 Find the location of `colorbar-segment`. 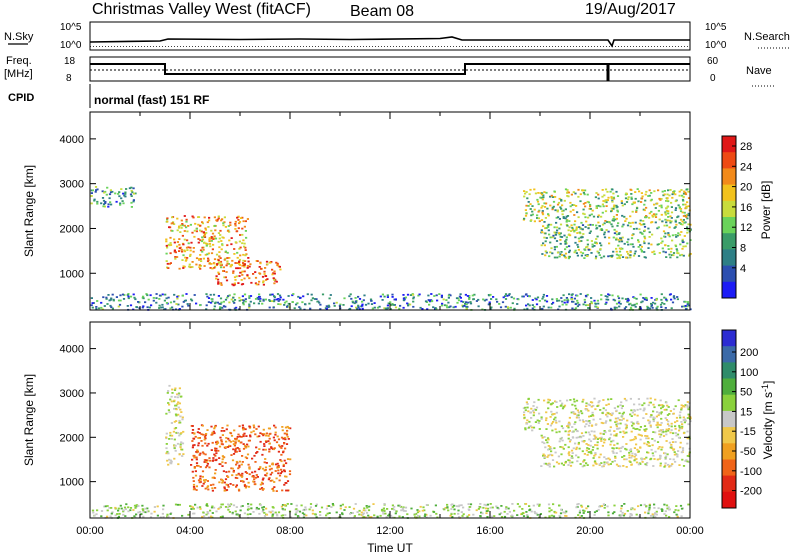

colorbar-segment is located at coordinates (729, 160).